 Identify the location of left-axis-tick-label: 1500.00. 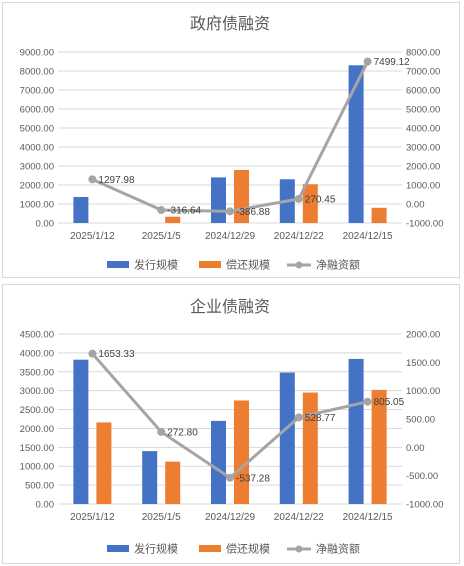
(37, 448).